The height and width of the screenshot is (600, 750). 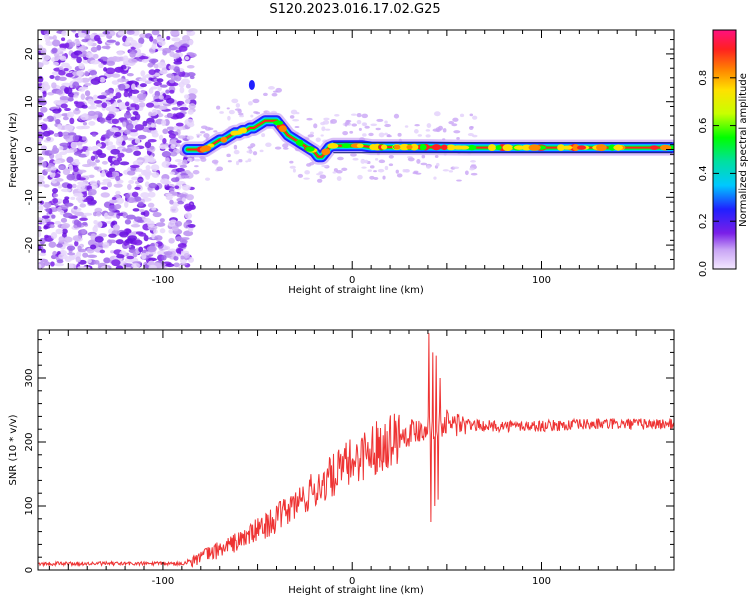 What do you see at coordinates (352, 280) in the screenshot?
I see `x-tick-label: 0` at bounding box center [352, 280].